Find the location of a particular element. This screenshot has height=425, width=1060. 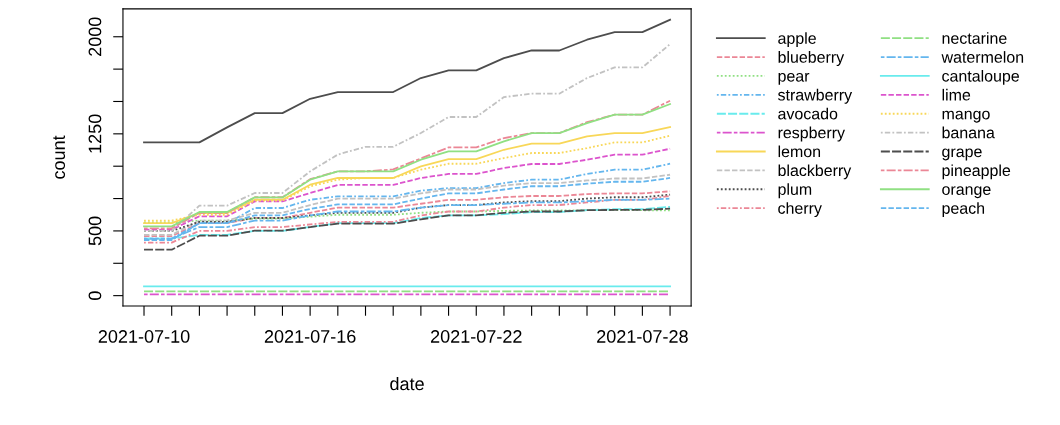

legend-label: strawberry is located at coordinates (815, 96).